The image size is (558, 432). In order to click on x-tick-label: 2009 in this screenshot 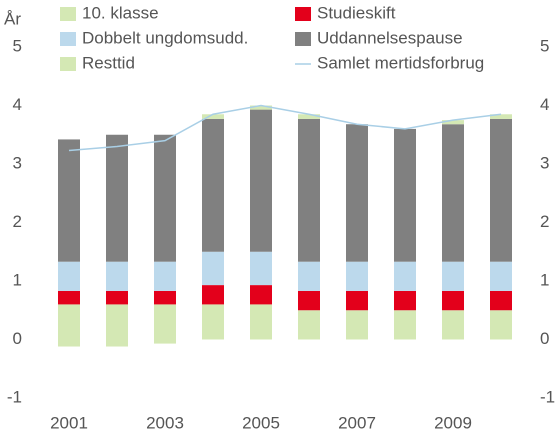, I will do `click(453, 422)`.